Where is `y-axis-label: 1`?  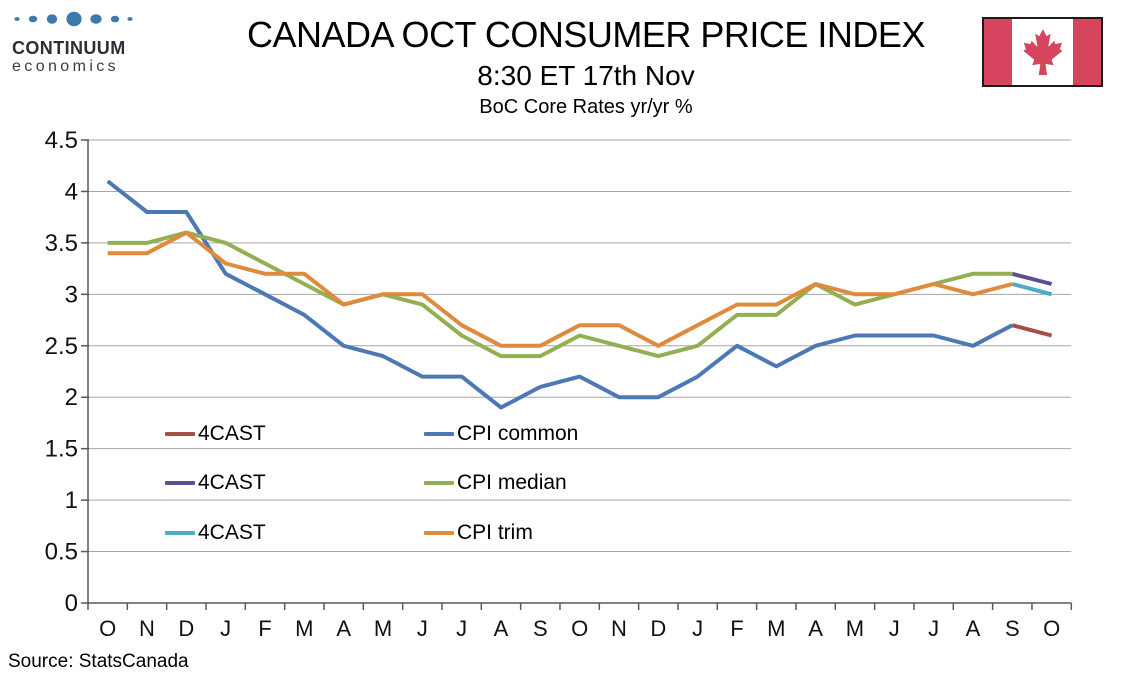
y-axis-label: 1 is located at coordinates (71, 500).